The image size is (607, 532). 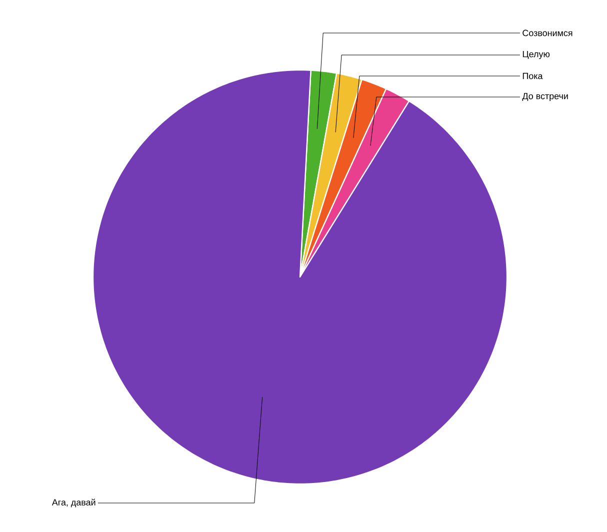 I want to click on slice-label: До встречи, so click(x=545, y=97).